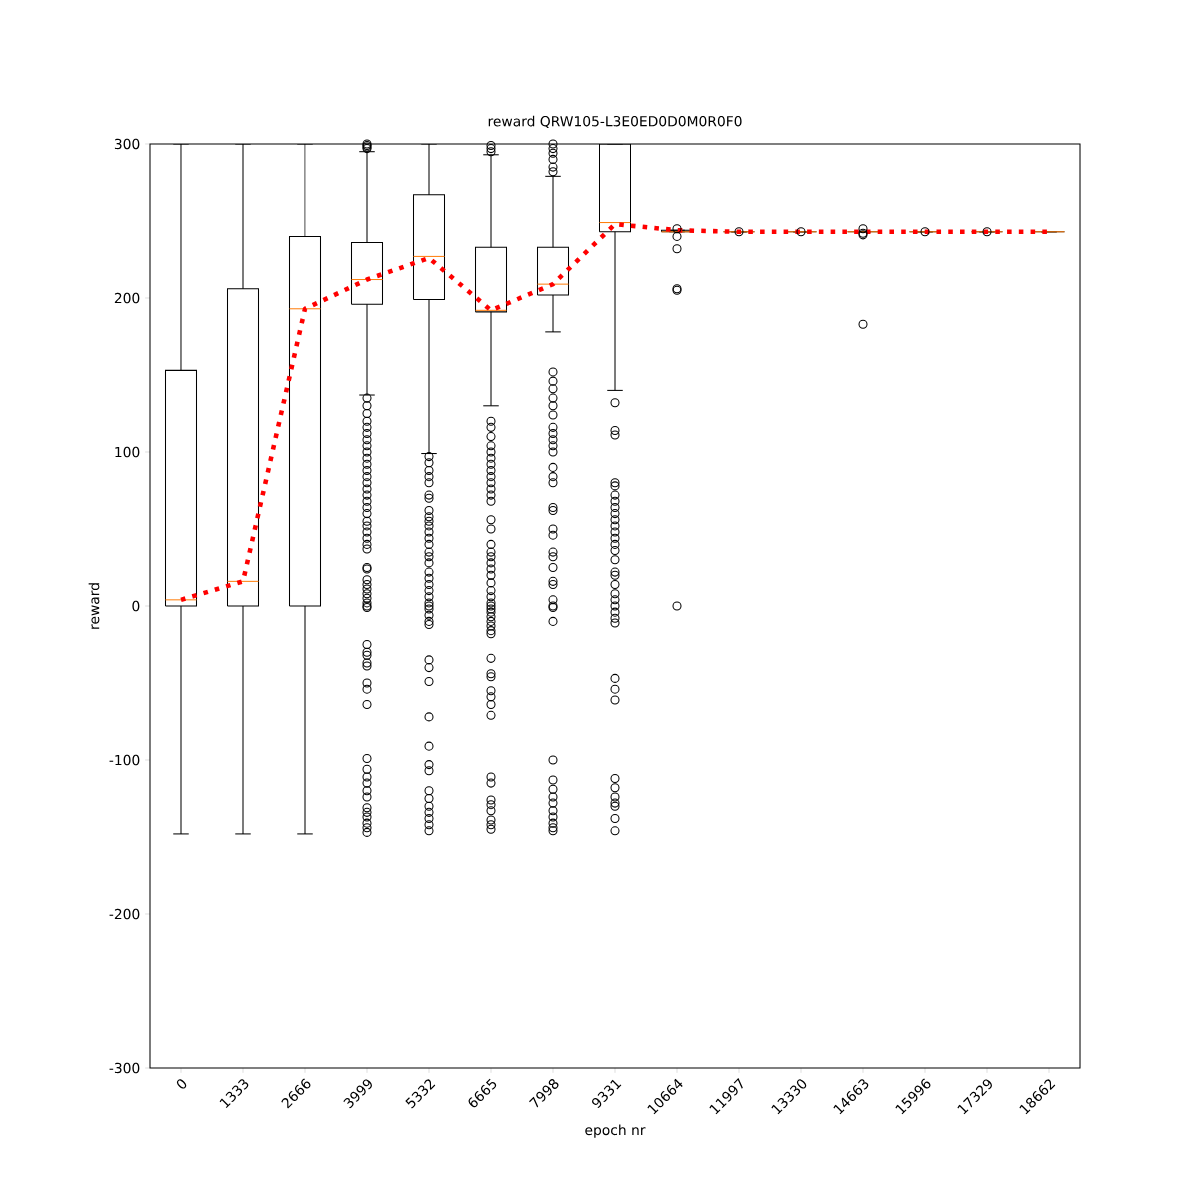 The image size is (1200, 1200). I want to click on y-tick-label: -200, so click(124, 914).